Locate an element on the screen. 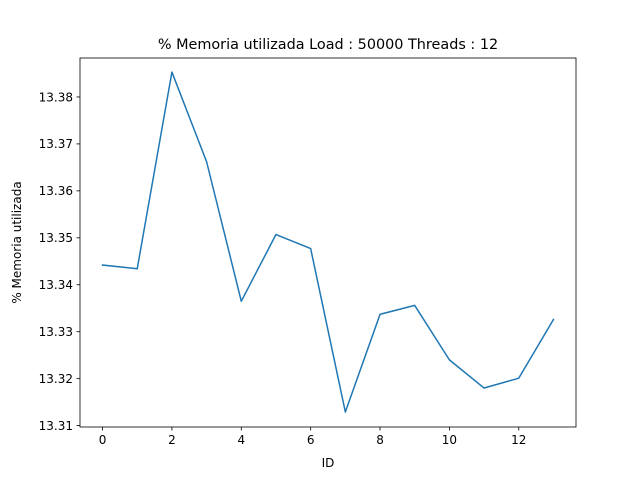  y-tick-label: 13.36 is located at coordinates (56, 191).